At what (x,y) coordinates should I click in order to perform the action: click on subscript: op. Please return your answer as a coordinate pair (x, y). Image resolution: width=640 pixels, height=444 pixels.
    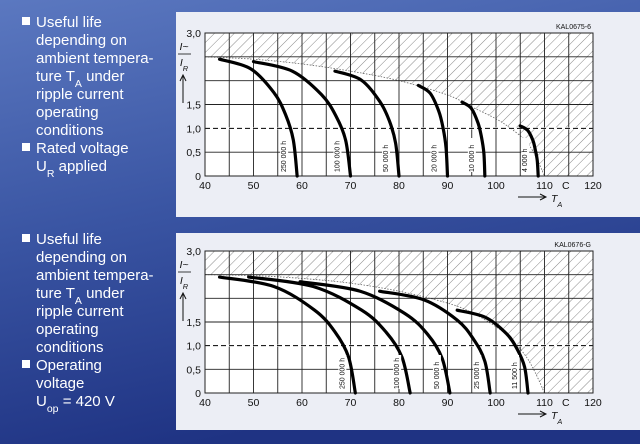
    Looking at the image, I should click on (53, 409).